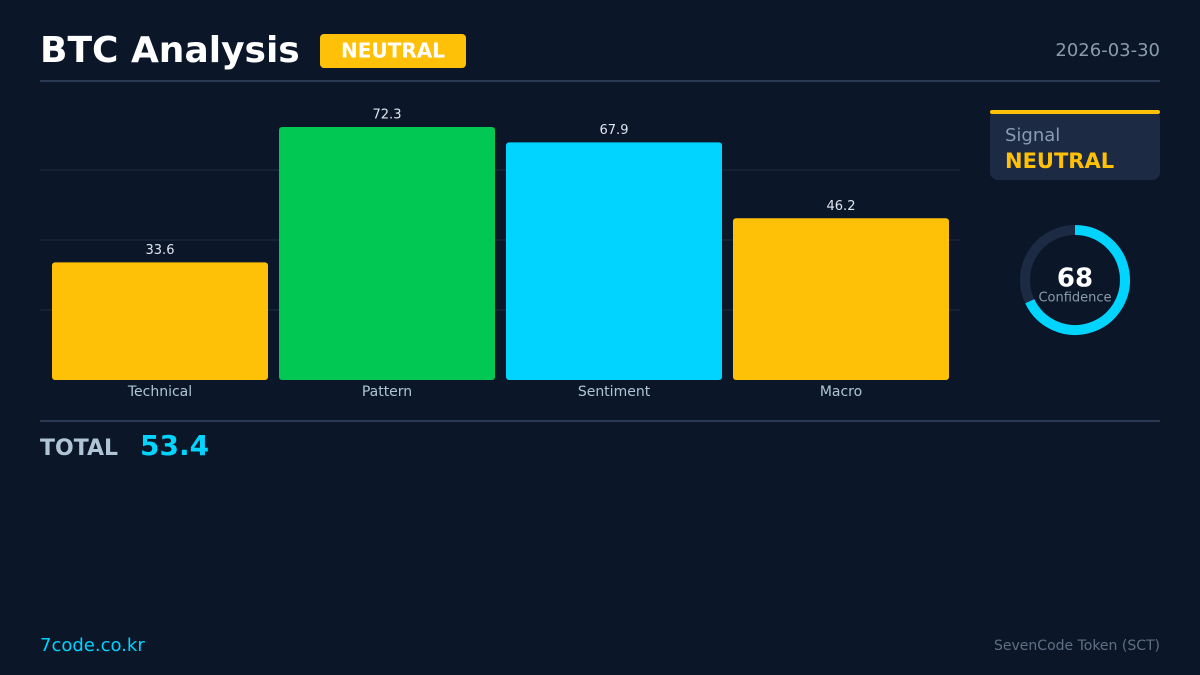  I want to click on x-tick-label: Sentiment, so click(614, 392).